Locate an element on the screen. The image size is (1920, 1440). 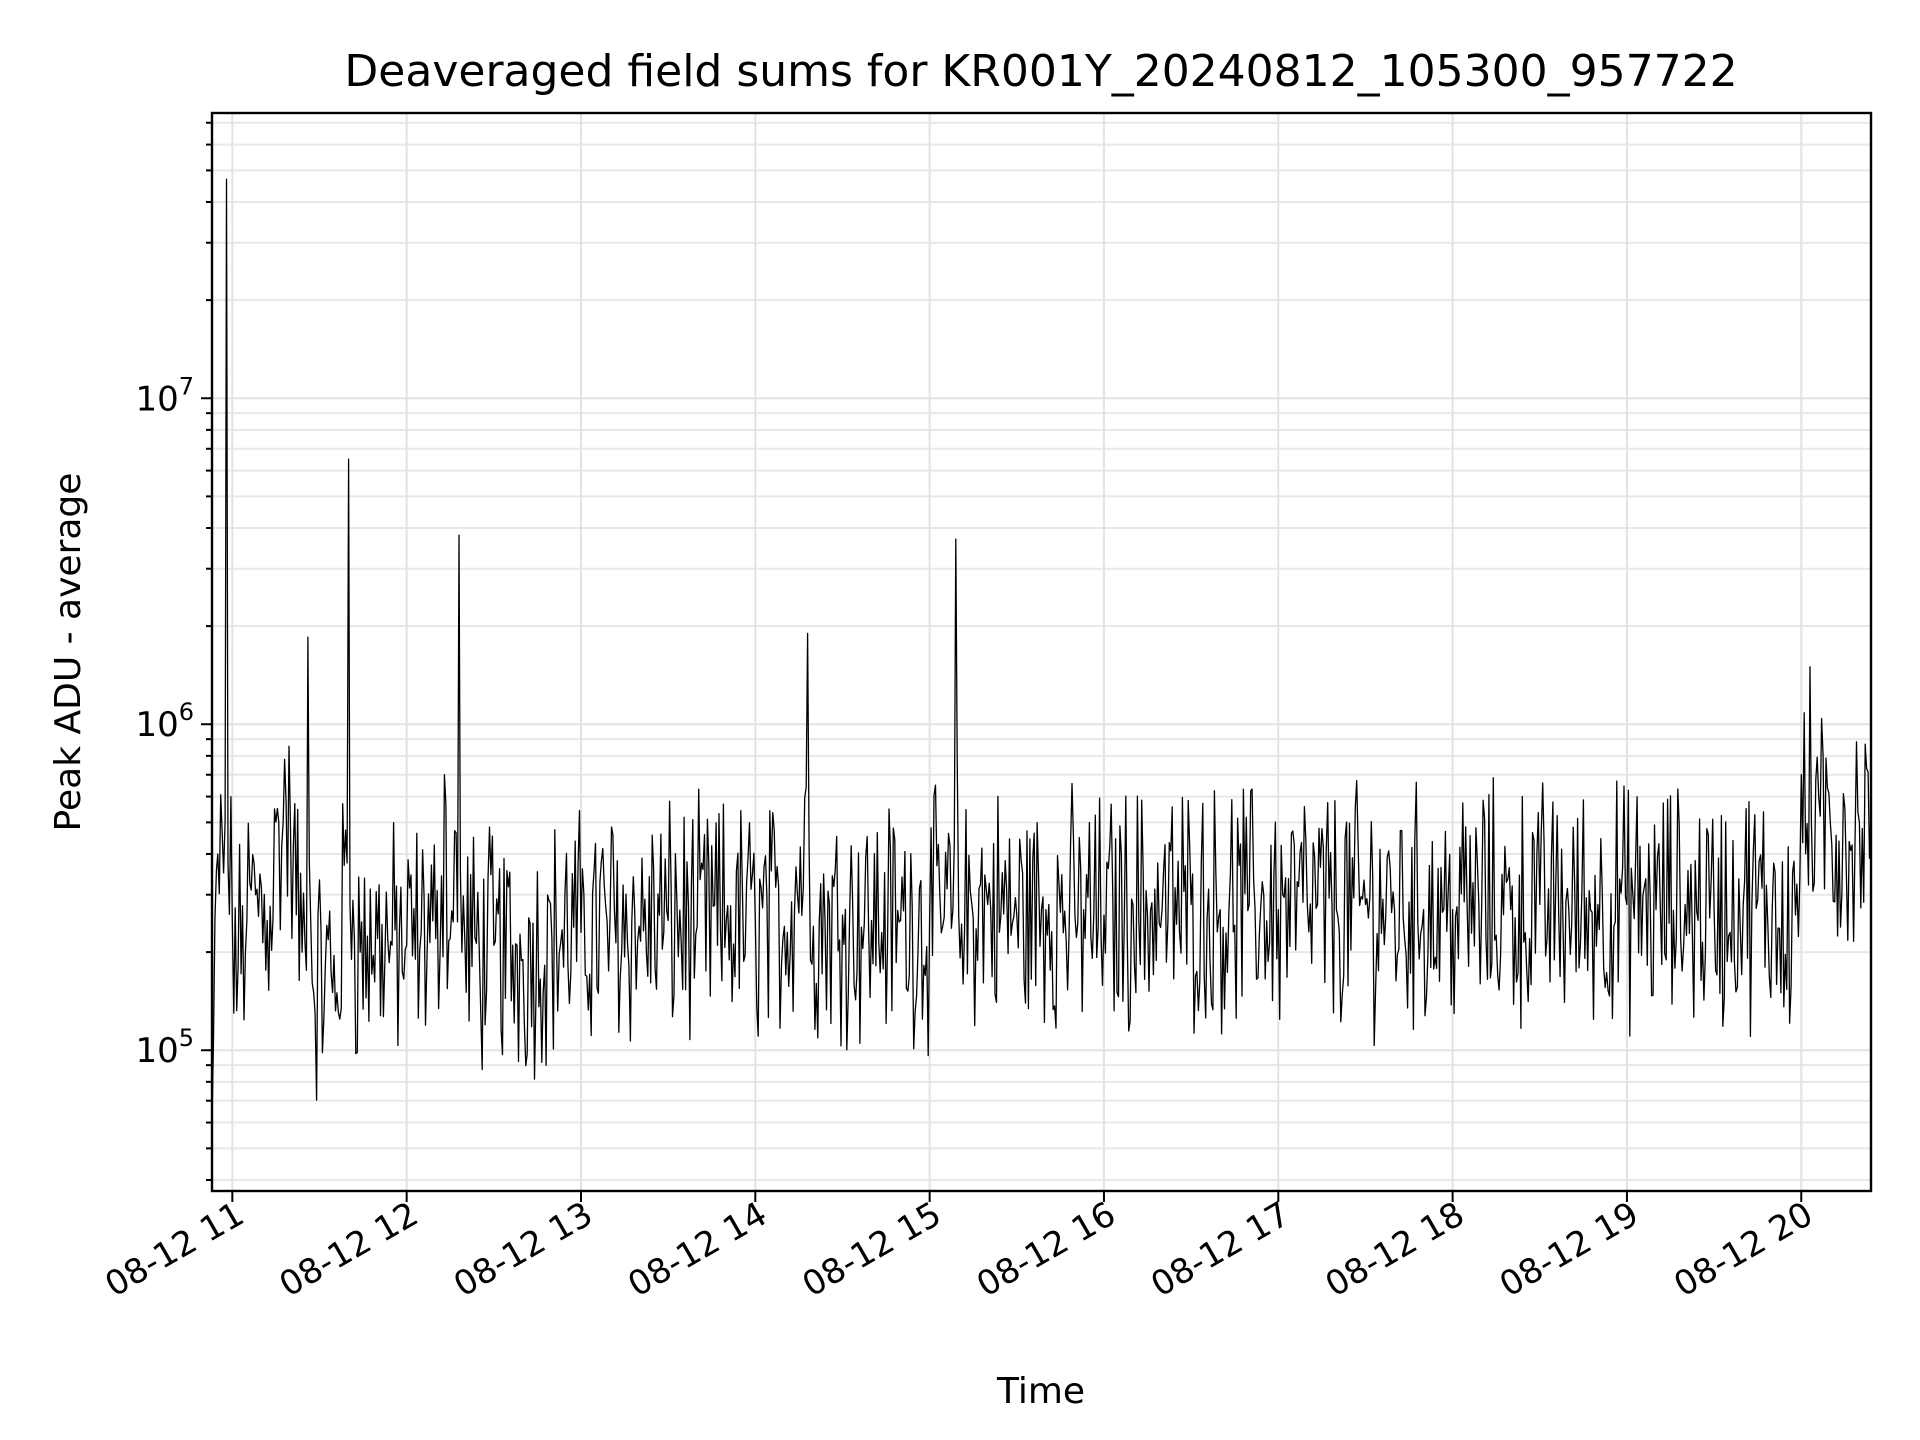
y-tick-label: 10⁵ is located at coordinates (164, 1047).